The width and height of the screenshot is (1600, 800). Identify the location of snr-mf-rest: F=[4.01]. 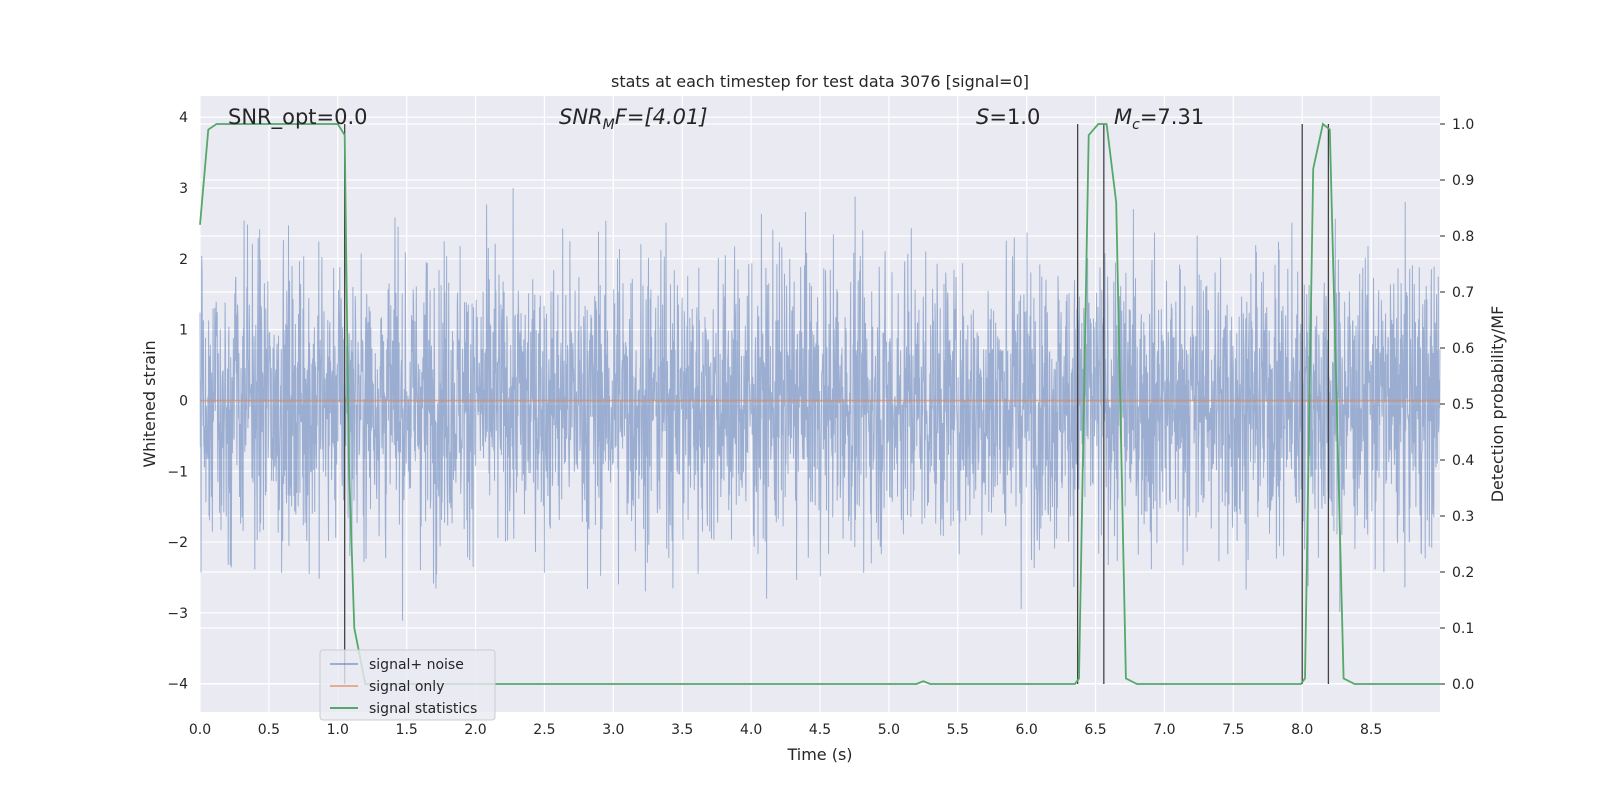
(661, 117).